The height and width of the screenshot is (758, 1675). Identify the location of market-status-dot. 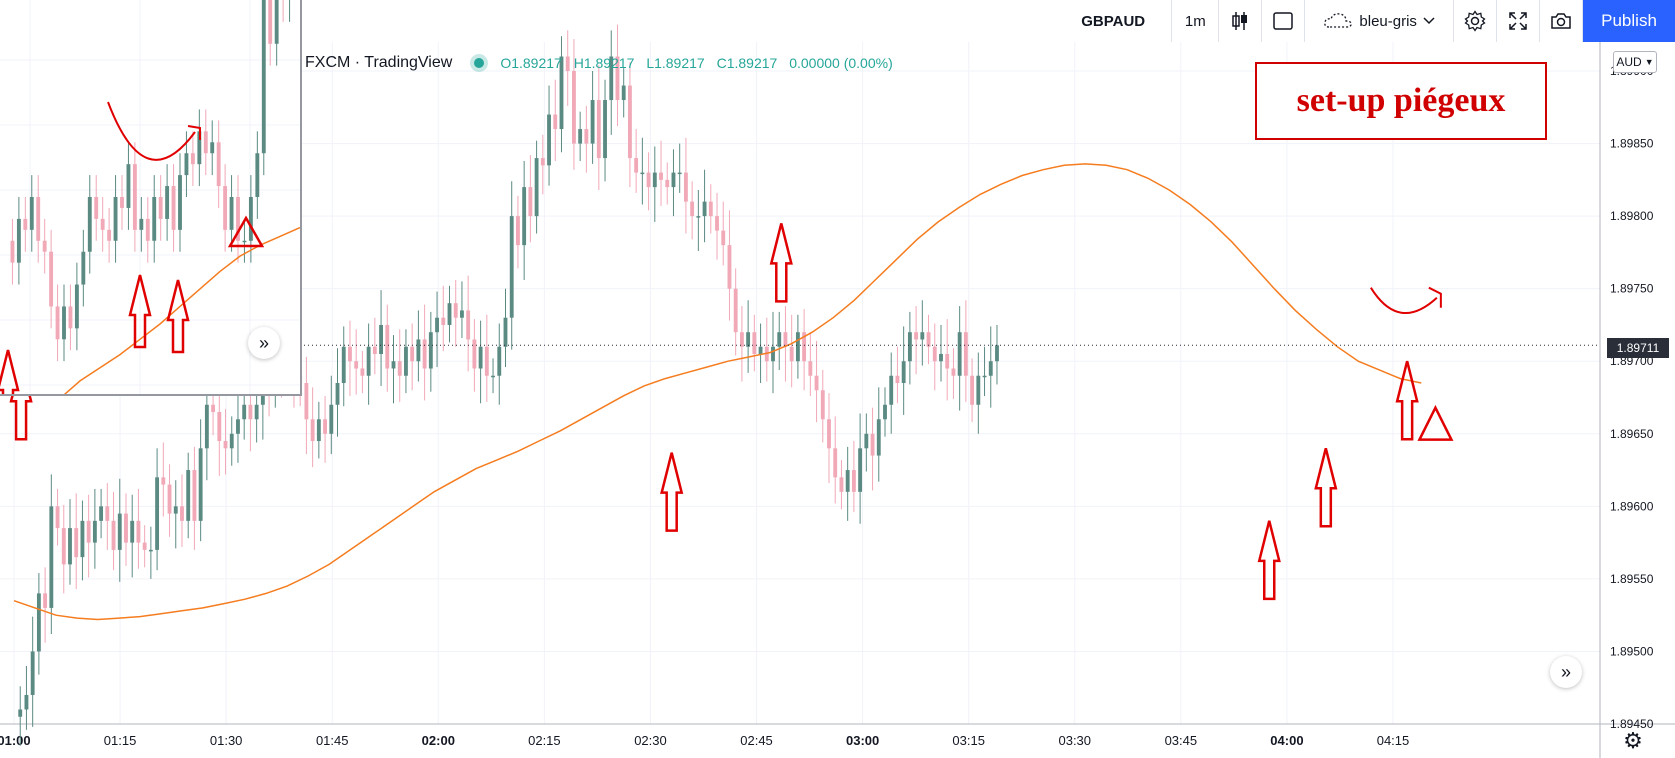
(479, 63).